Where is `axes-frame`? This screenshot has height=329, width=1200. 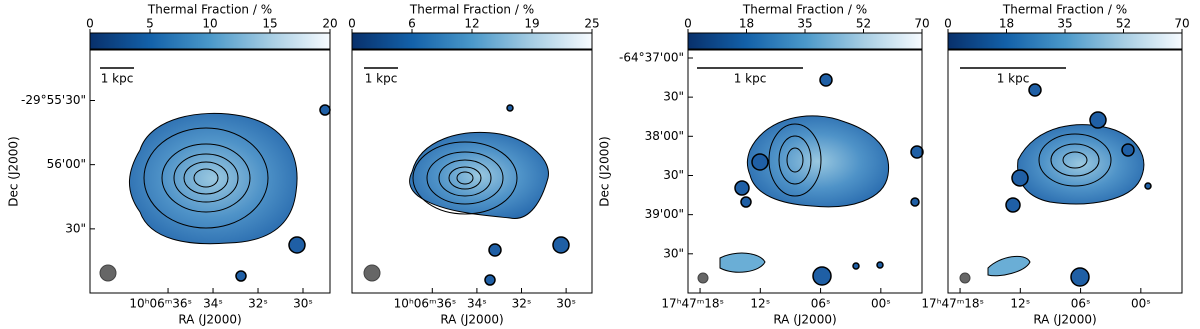 axes-frame is located at coordinates (805, 171).